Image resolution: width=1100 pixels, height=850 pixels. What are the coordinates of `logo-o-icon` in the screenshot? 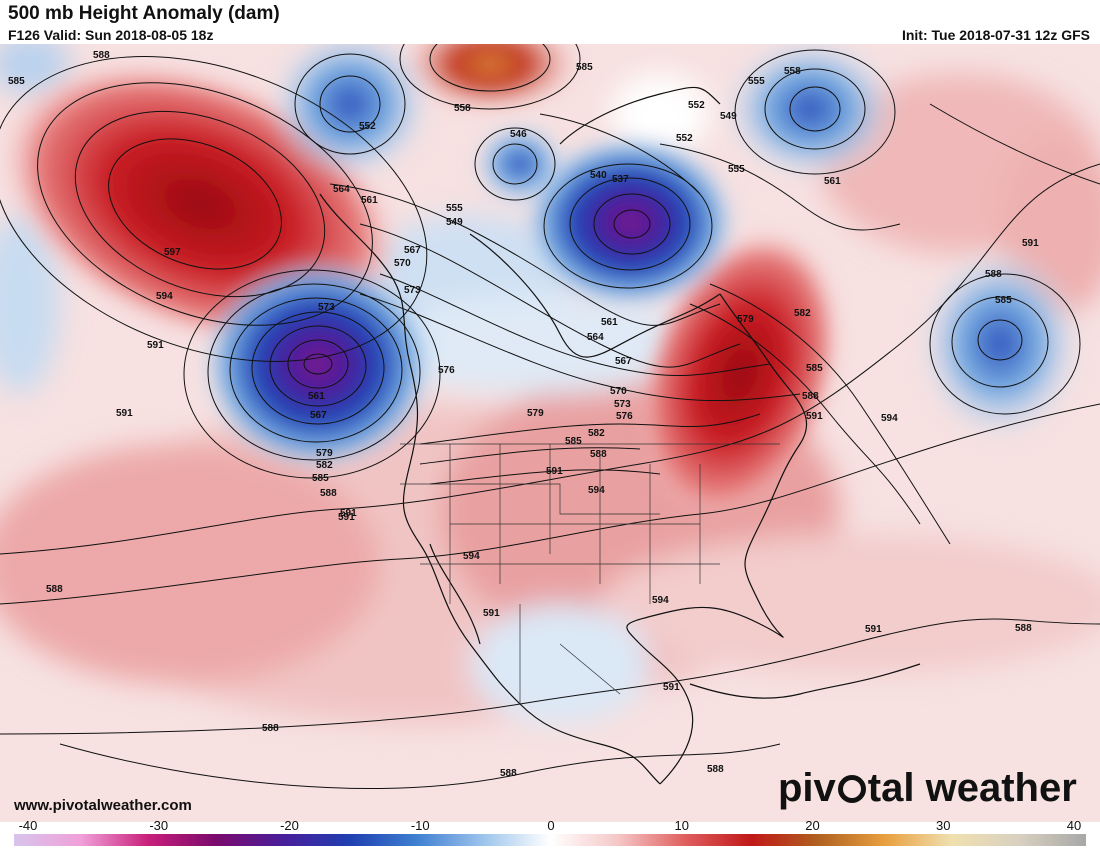 It's located at (851, 789).